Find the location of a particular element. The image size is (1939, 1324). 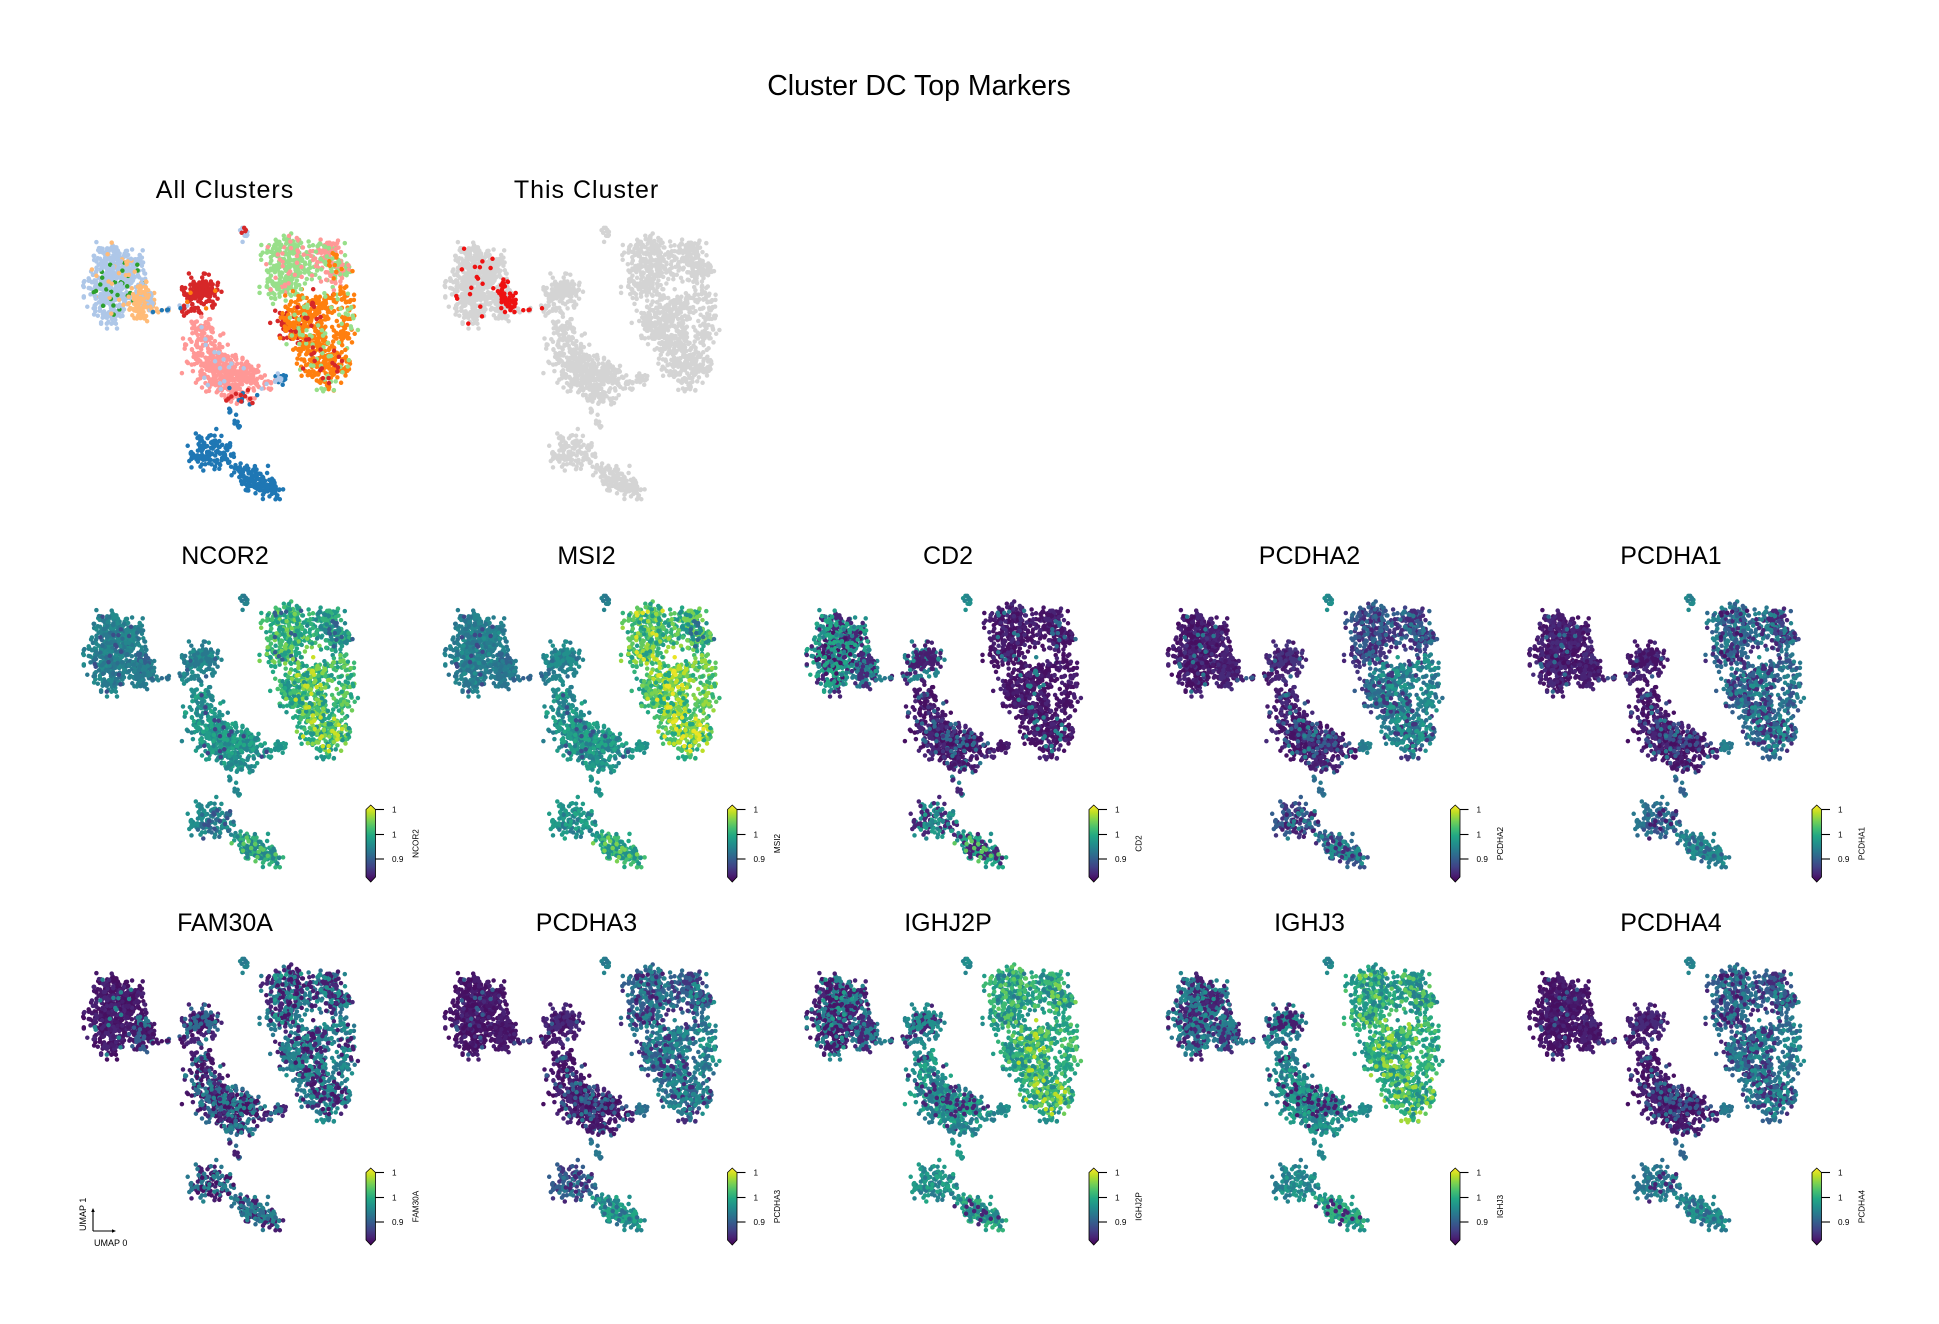

svg-text: UMAP 1 is located at coordinates (83, 1214).